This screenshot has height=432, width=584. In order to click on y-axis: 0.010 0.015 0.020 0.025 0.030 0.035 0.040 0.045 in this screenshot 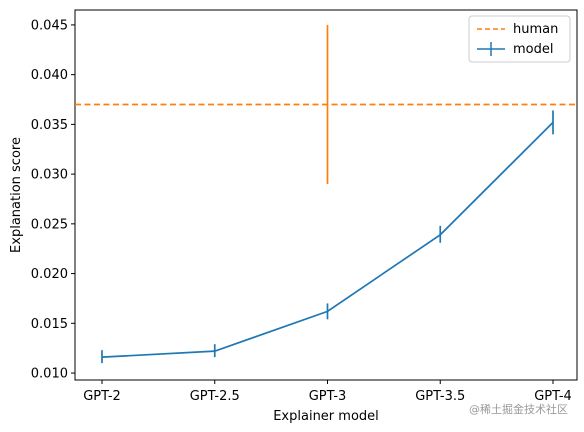, I will do `click(53, 200)`.